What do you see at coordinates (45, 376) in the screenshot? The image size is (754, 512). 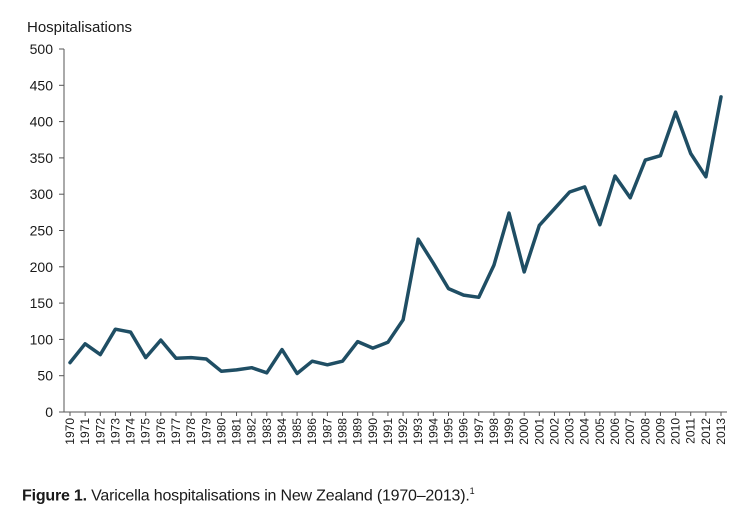 I see `y-tick-label: 50` at bounding box center [45, 376].